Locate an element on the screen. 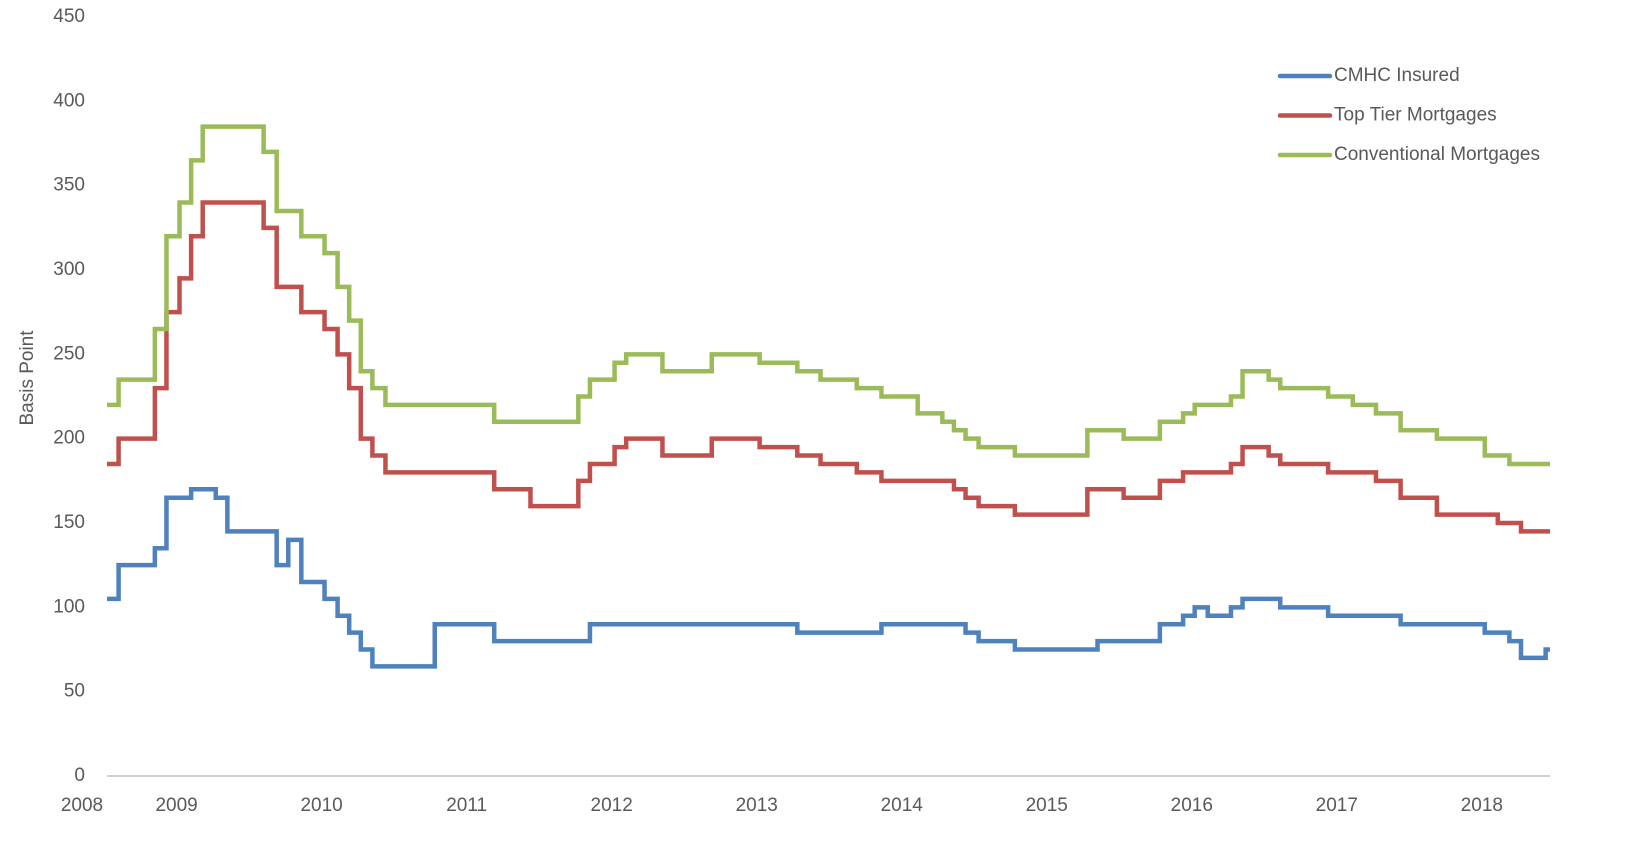  y-tick-label: 400 is located at coordinates (69, 100).